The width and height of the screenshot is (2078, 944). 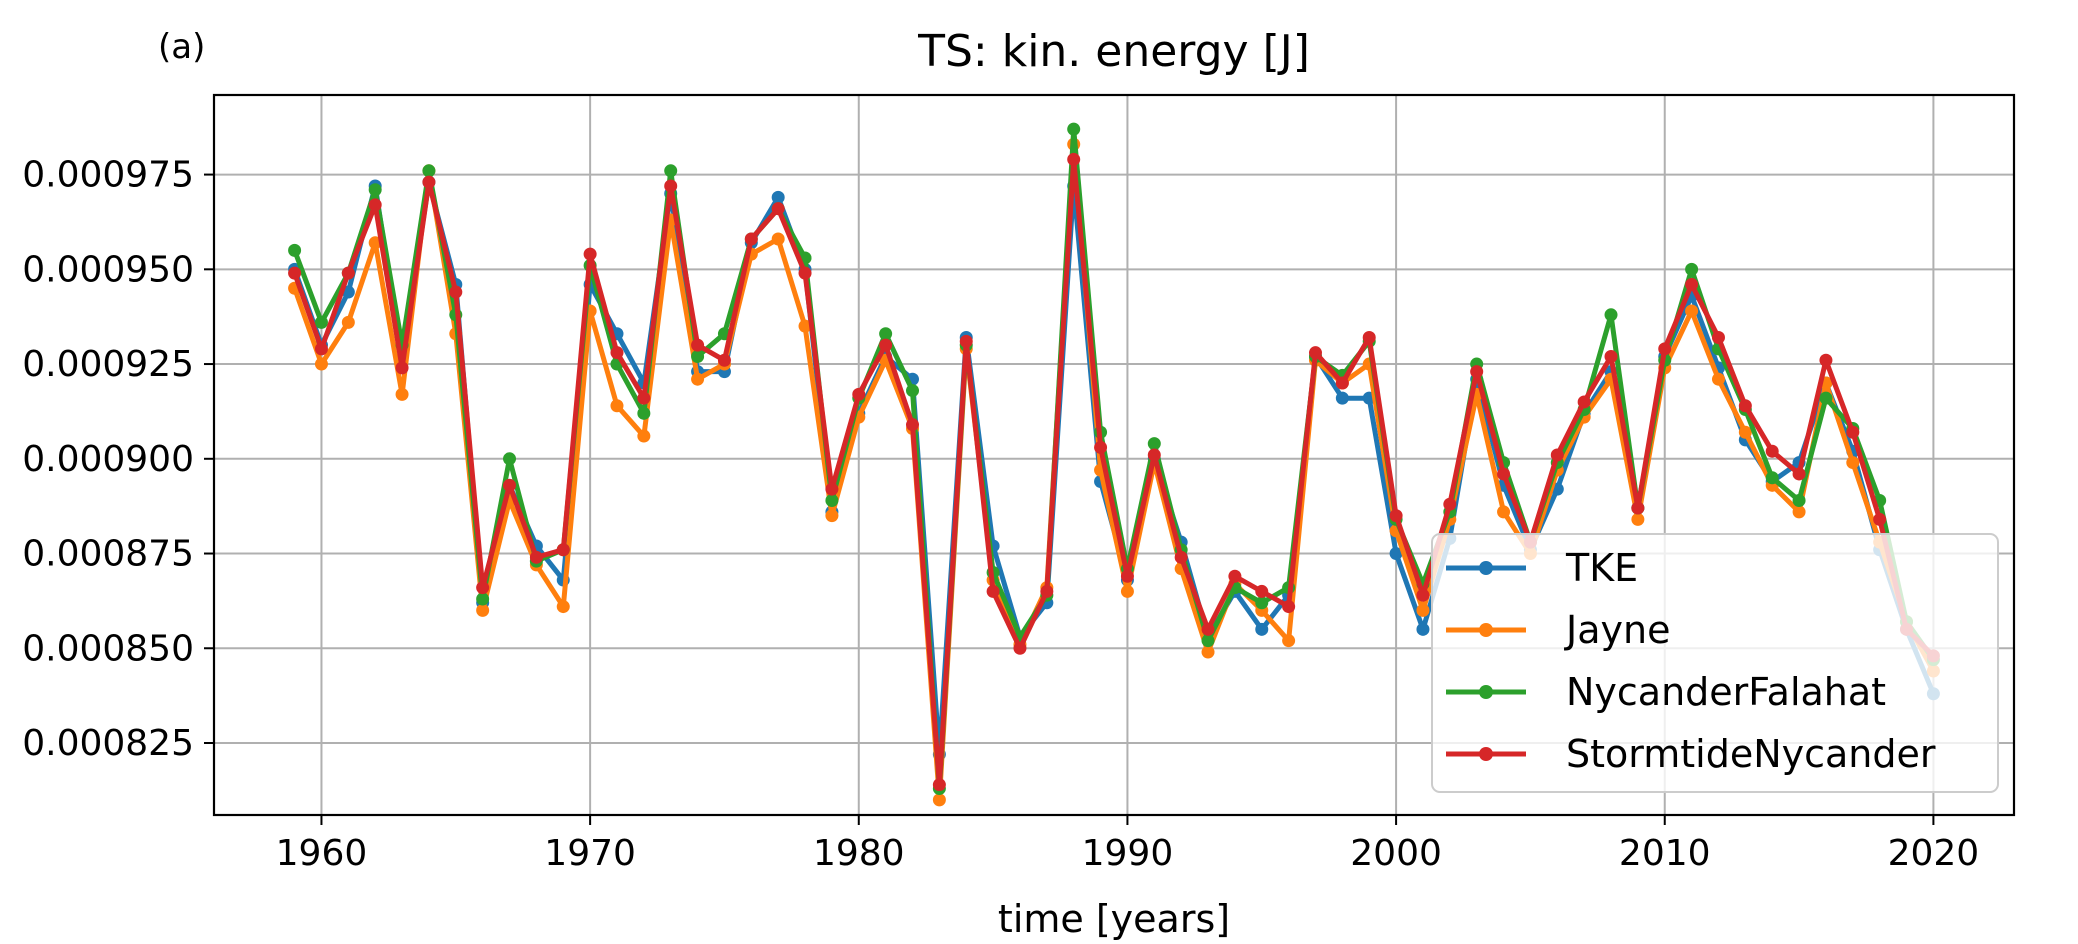 What do you see at coordinates (859, 853) in the screenshot?
I see `x-tick-label: 1980` at bounding box center [859, 853].